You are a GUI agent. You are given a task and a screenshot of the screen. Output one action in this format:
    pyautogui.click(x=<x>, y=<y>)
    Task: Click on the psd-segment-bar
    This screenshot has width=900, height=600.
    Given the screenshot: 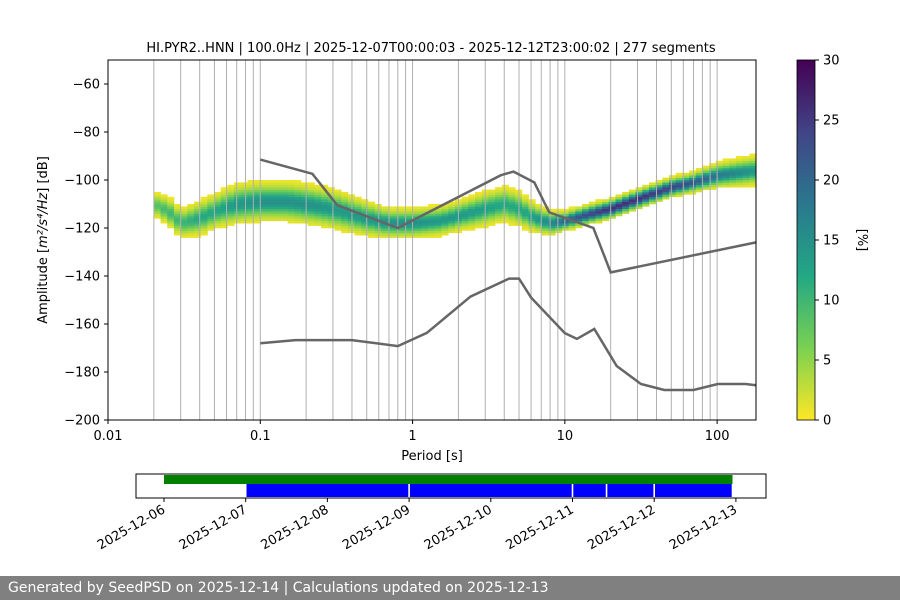 What is the action you would take?
    pyautogui.click(x=589, y=490)
    